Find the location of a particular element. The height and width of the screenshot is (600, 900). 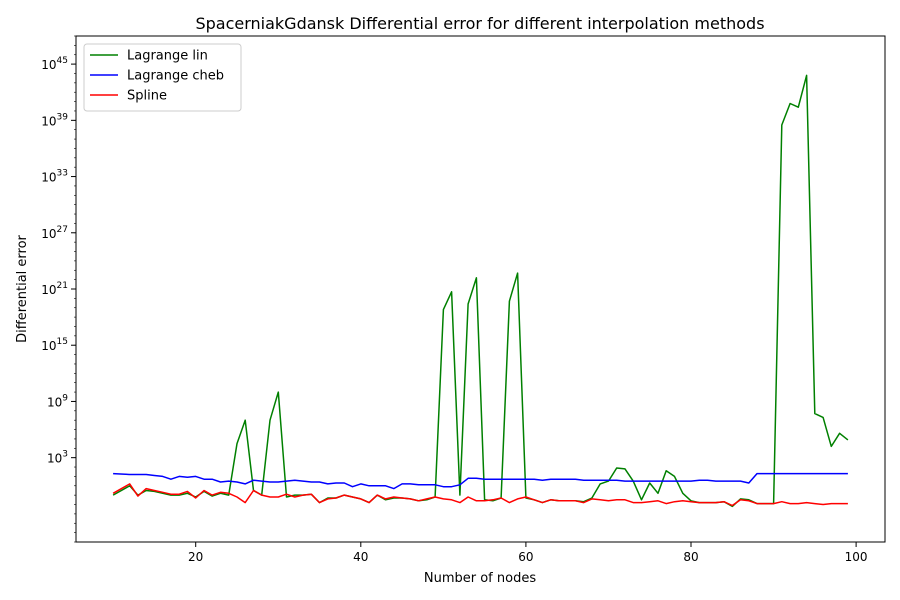

series-line-spline is located at coordinates (480, 495).